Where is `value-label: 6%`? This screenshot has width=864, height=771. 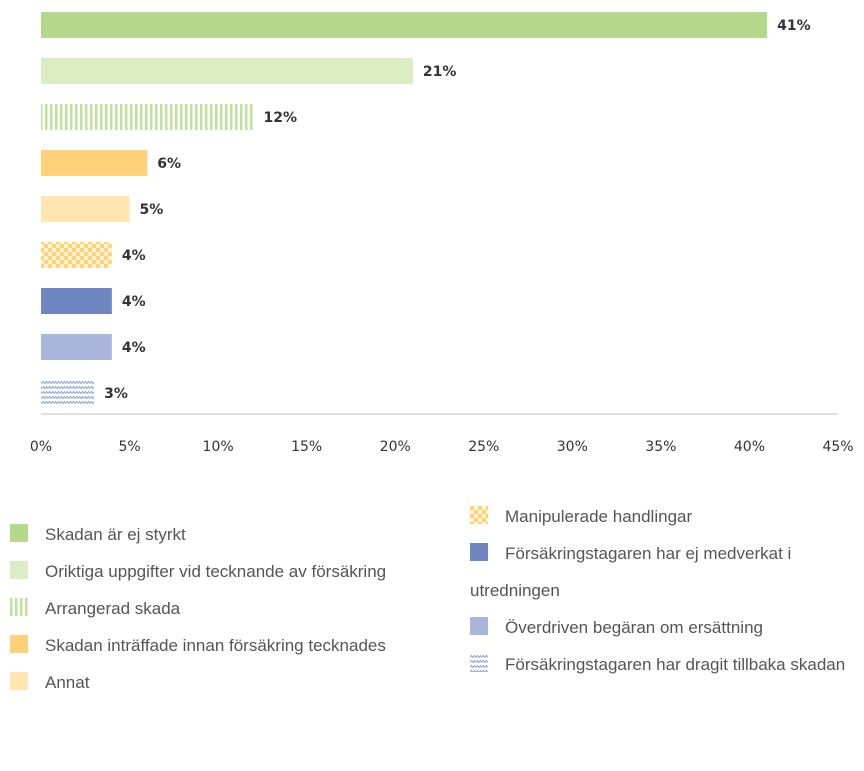
value-label: 6% is located at coordinates (169, 164).